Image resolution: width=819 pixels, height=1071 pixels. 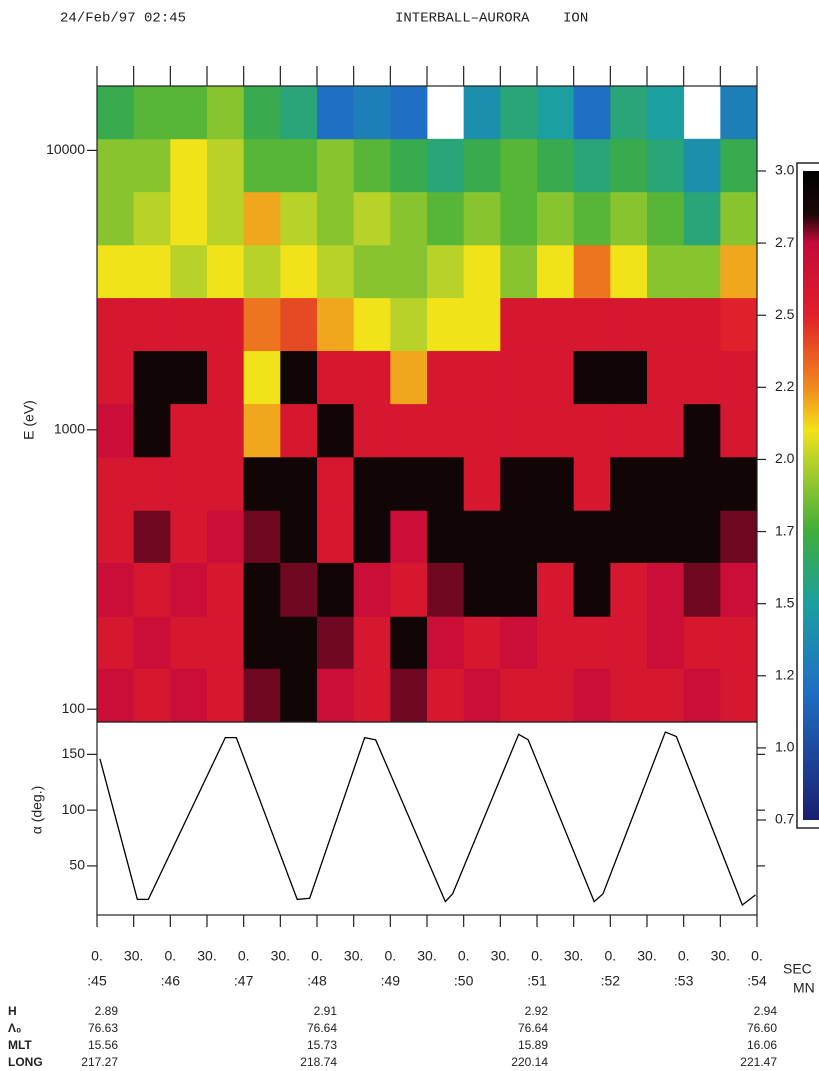 I want to click on title: INTERBALL–AURORA ION, so click(x=491, y=19).